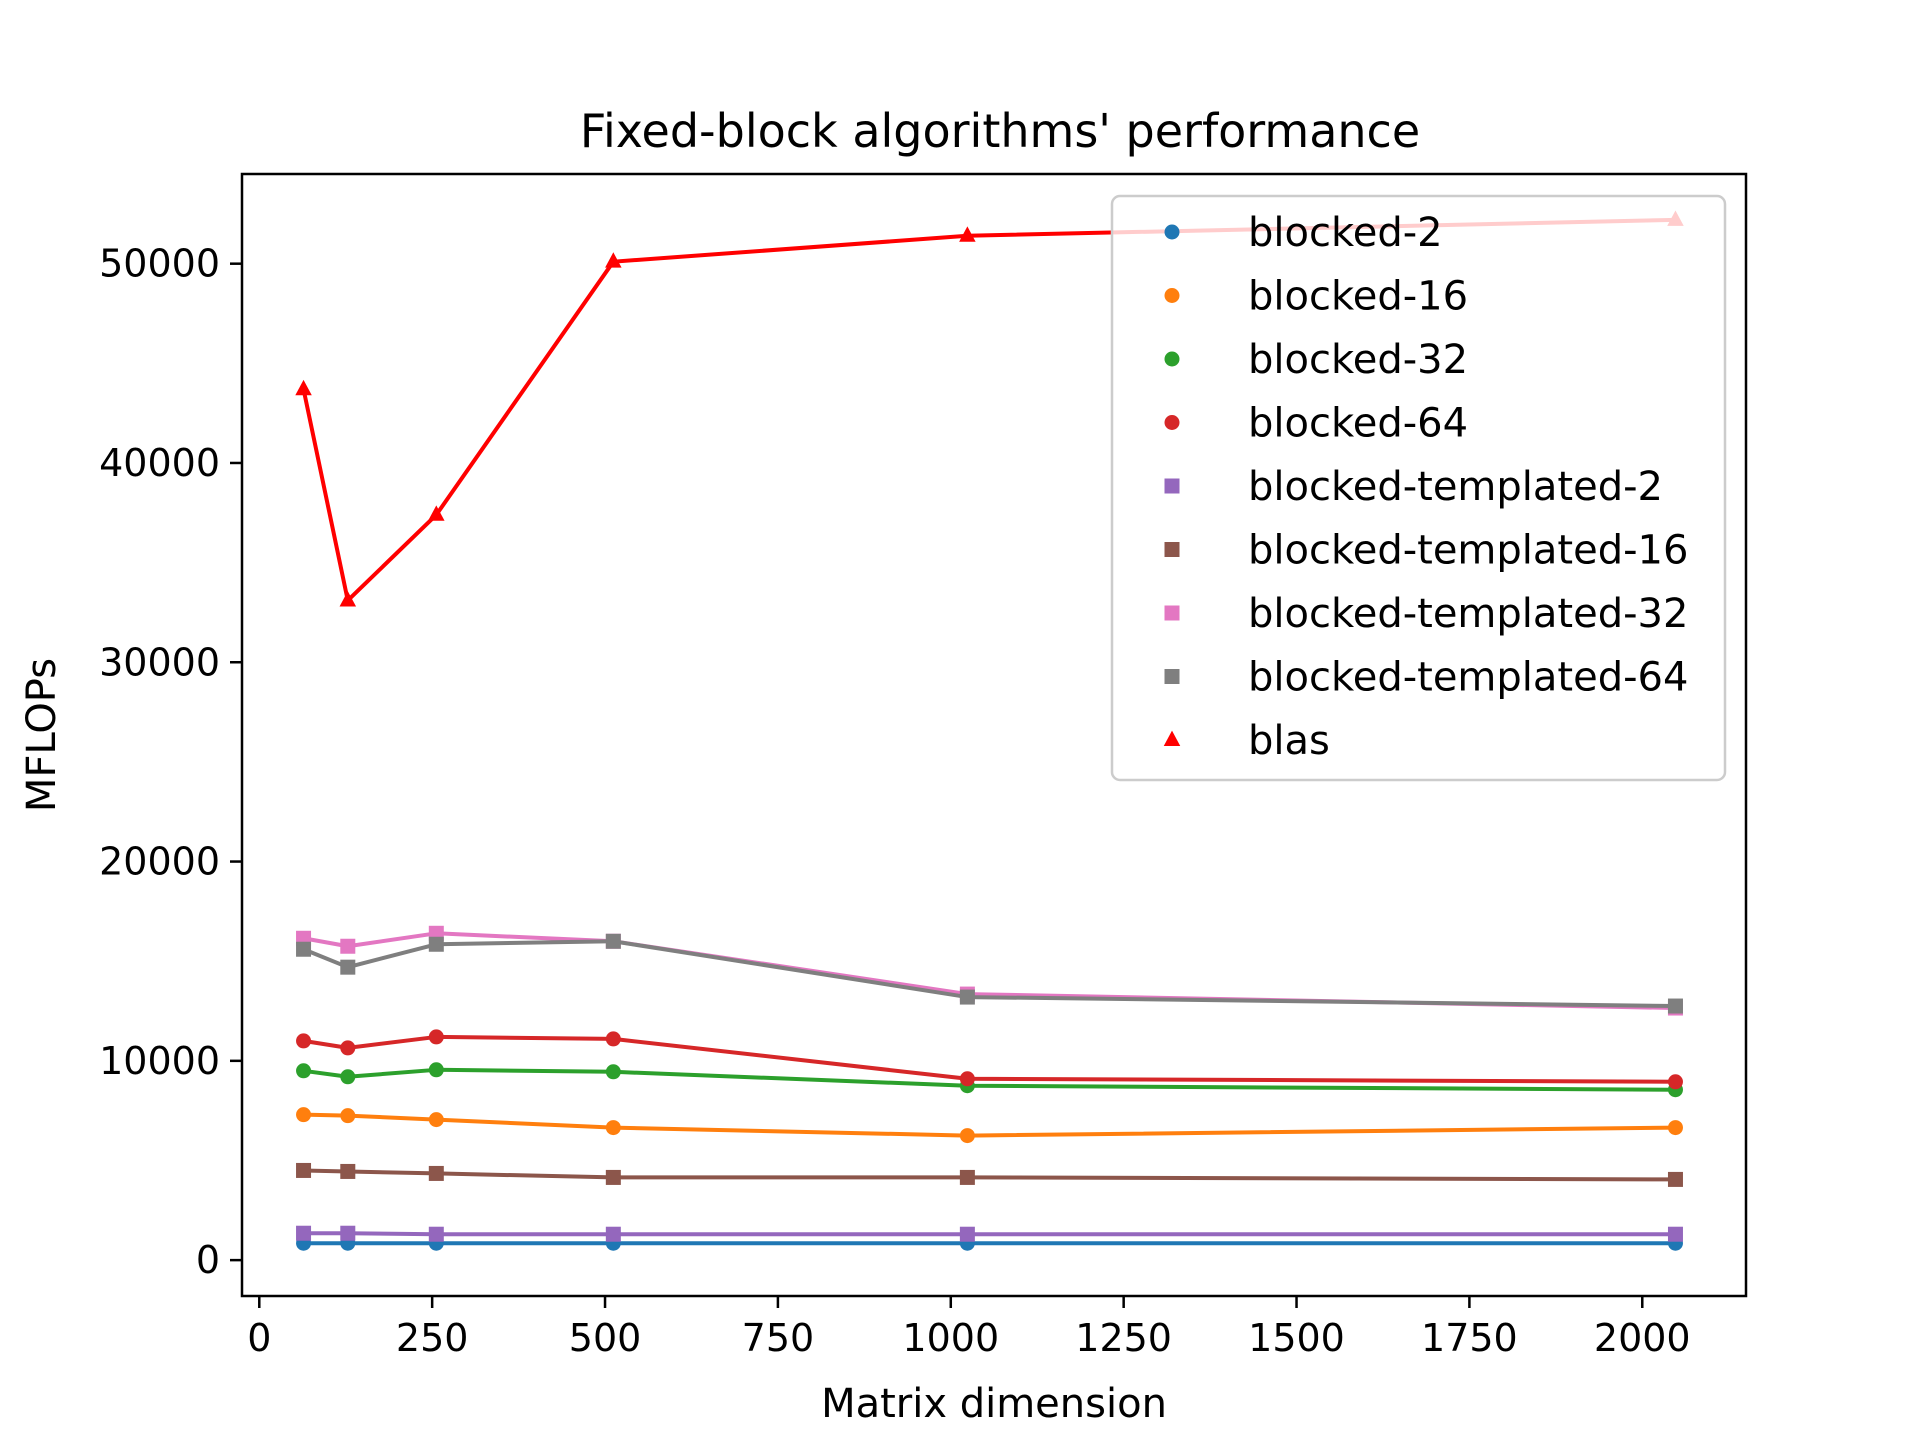 Image resolution: width=1920 pixels, height=1440 pixels. I want to click on legend-label-blocked-2: blocked-2, so click(1345, 233).